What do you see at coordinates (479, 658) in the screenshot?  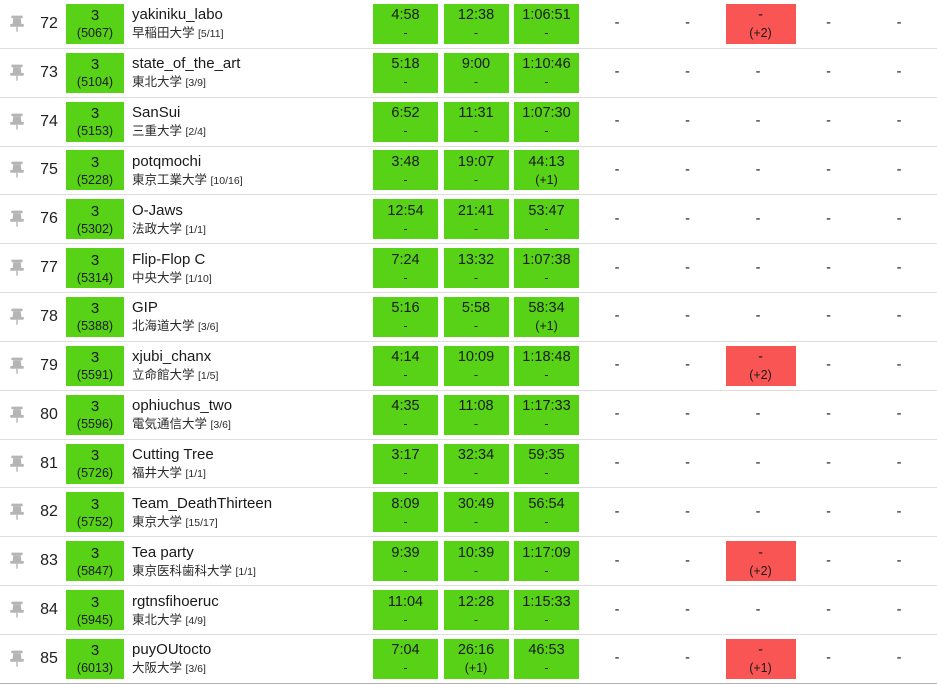 I see `problem-column: 26:16 (+1)` at bounding box center [479, 658].